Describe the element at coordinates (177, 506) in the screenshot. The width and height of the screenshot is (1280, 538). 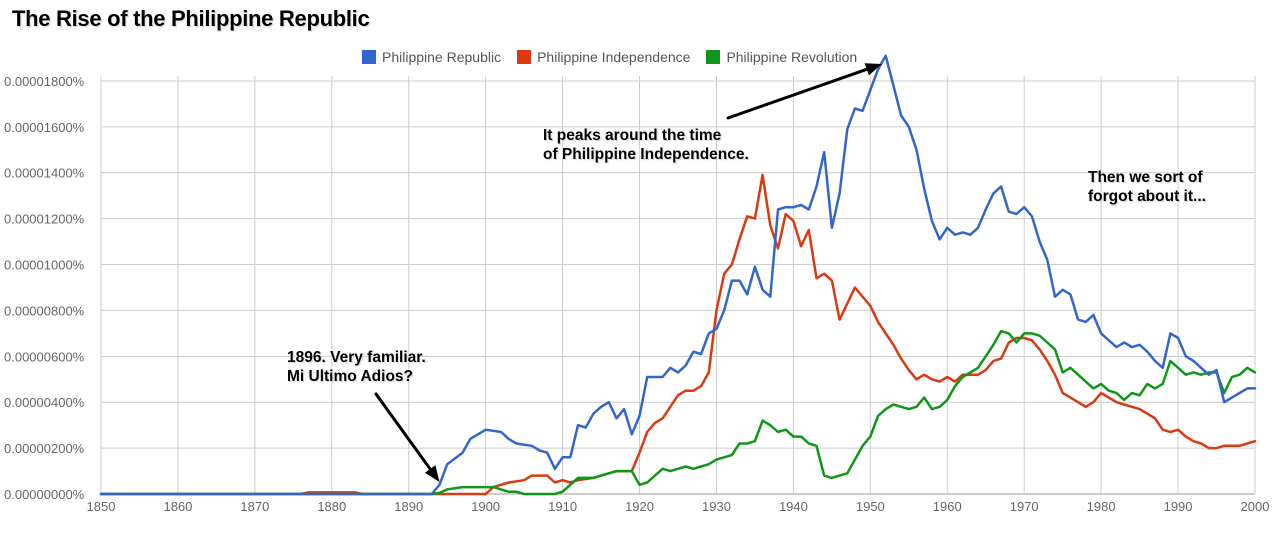
I see `x-tick-label: 1860` at that location.